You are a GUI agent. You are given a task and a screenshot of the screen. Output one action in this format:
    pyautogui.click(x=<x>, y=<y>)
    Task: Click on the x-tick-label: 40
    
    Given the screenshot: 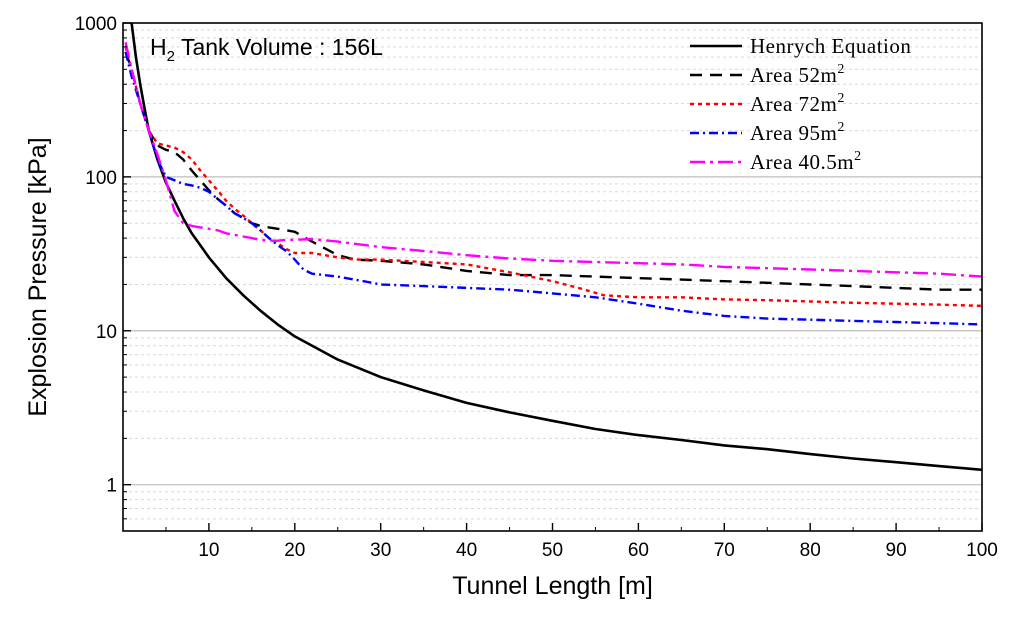 What is the action you would take?
    pyautogui.click(x=466, y=550)
    